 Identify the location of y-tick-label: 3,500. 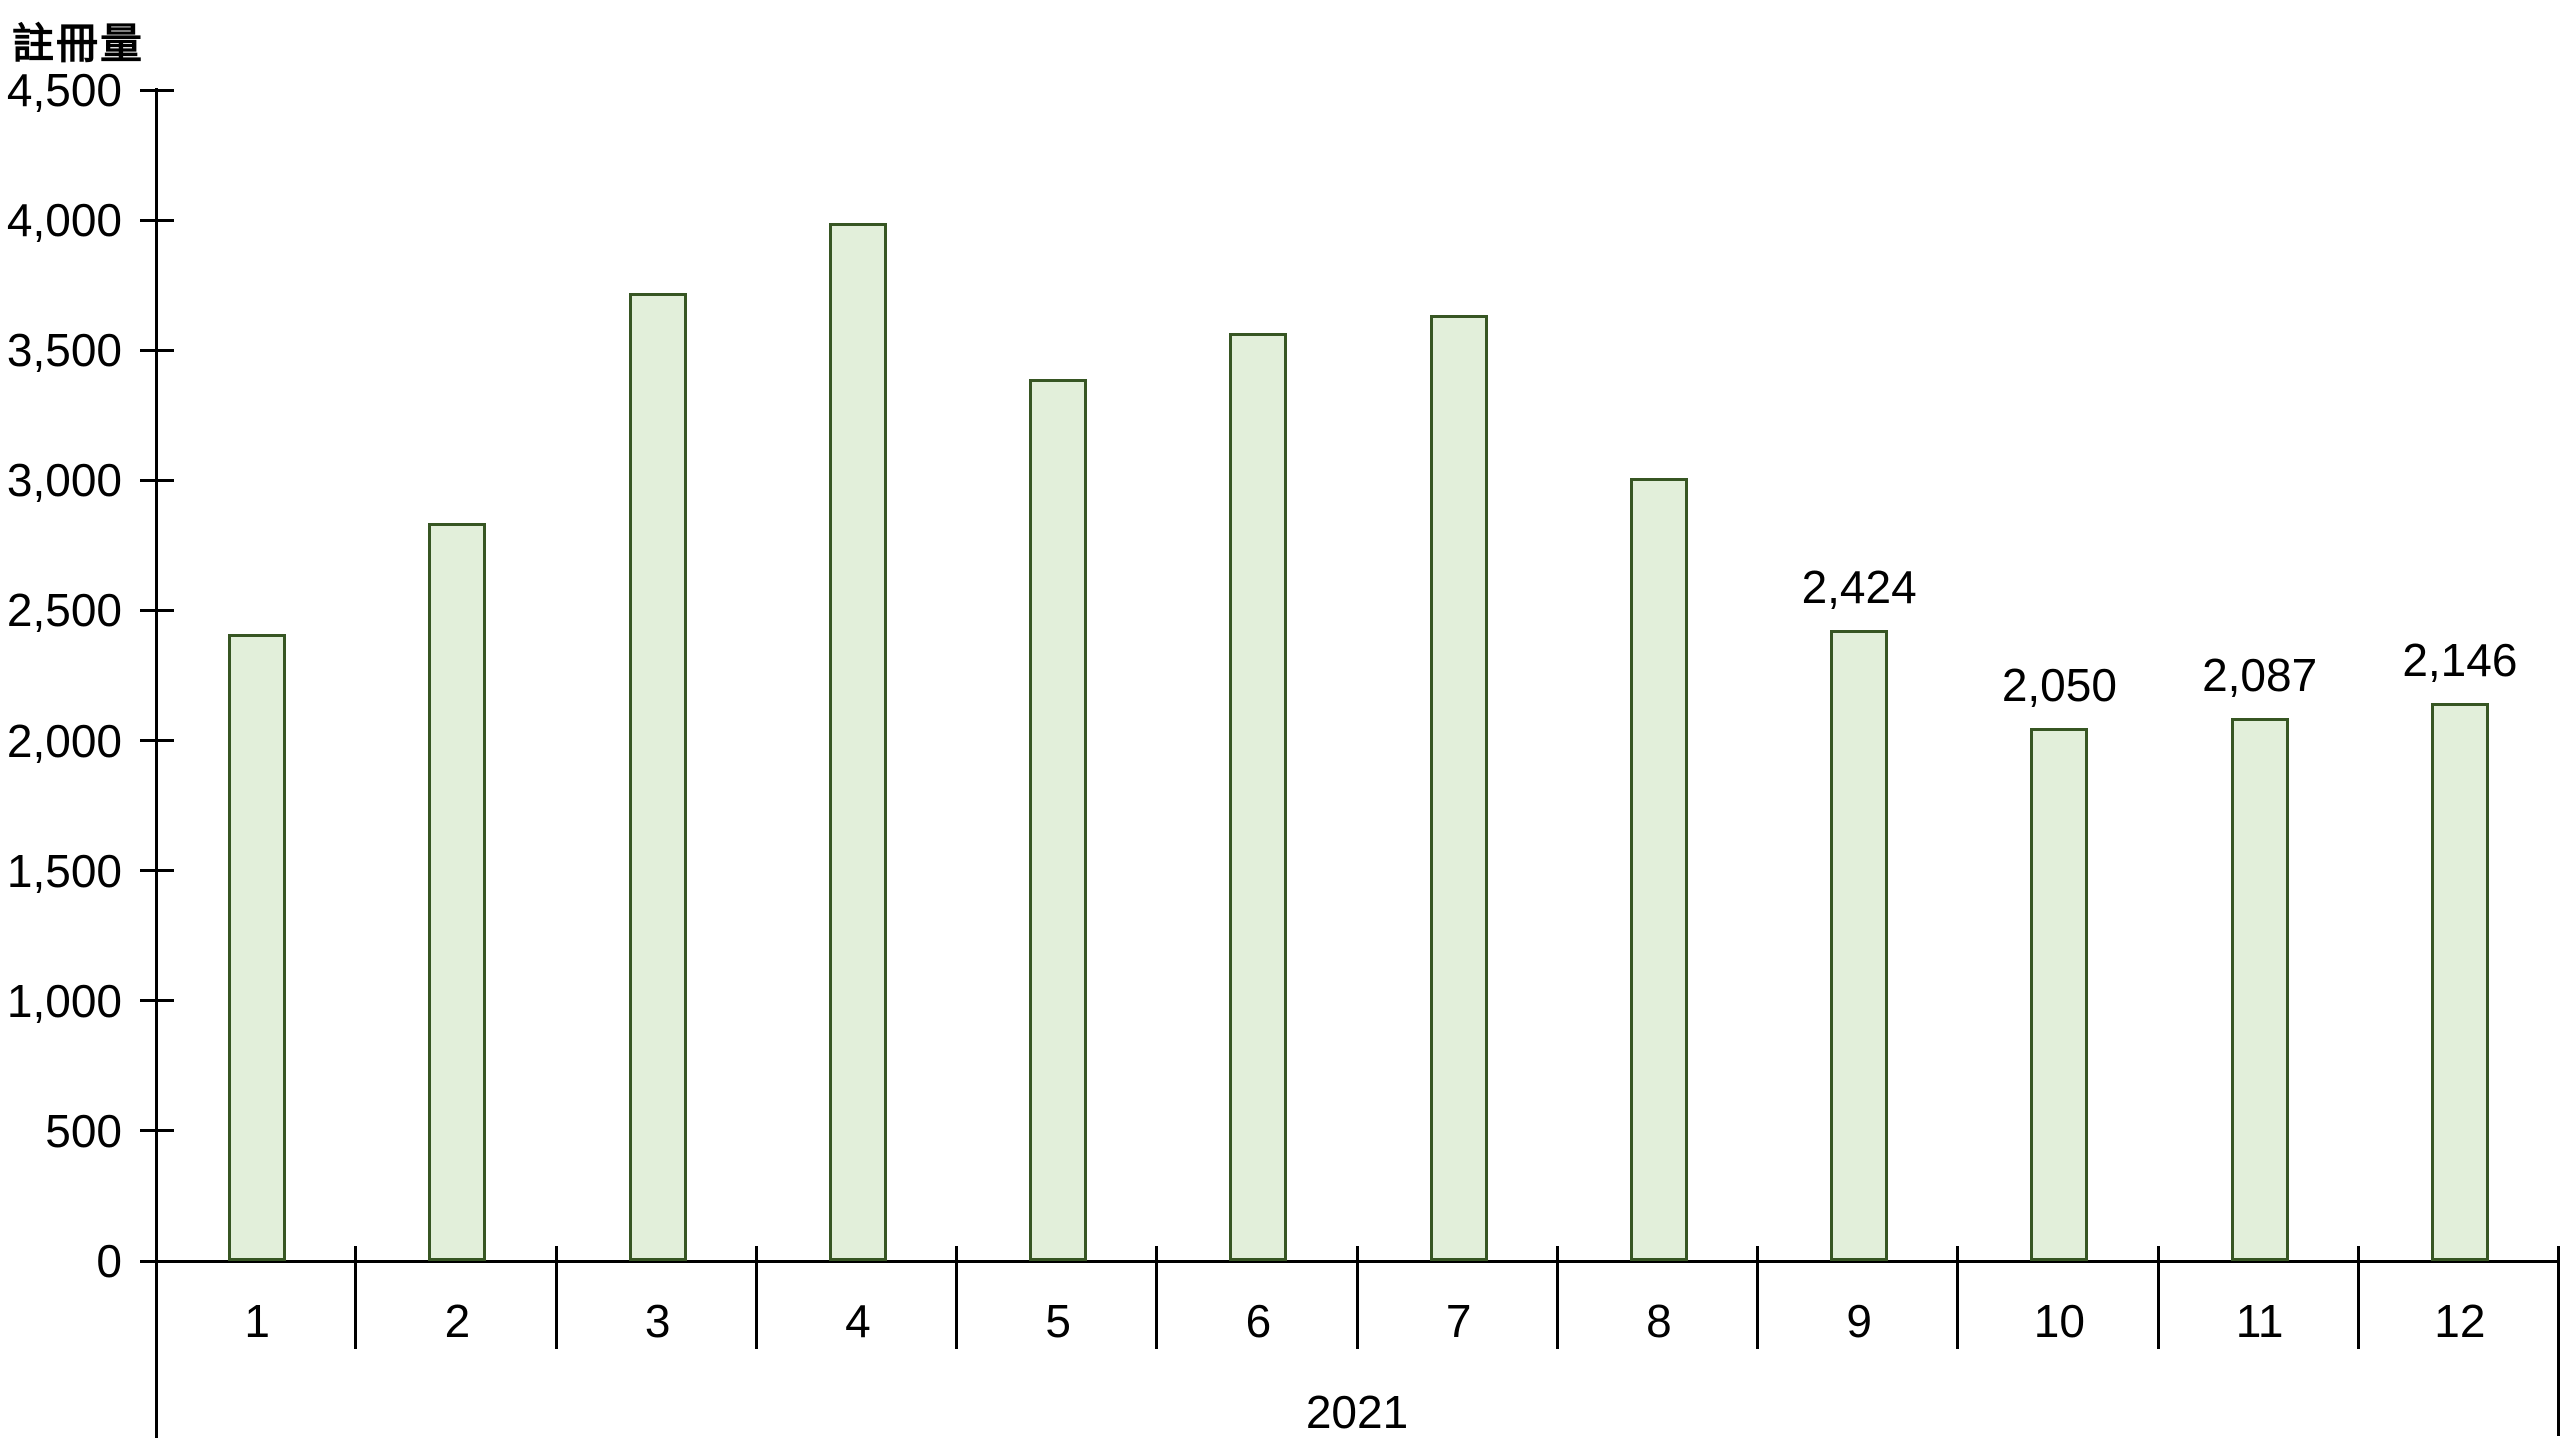
(64, 350).